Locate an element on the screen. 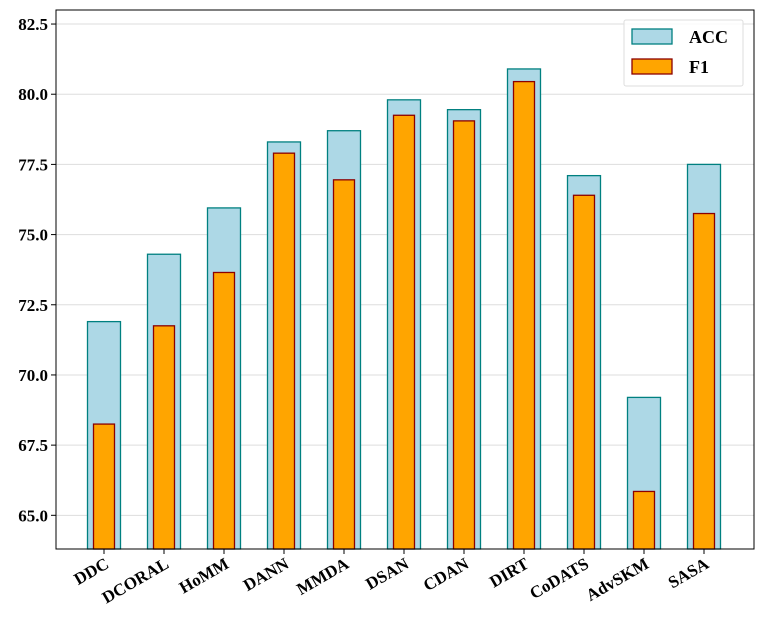 This screenshot has height=630, width=763. y-tick-label: 75.0 is located at coordinates (33, 235).